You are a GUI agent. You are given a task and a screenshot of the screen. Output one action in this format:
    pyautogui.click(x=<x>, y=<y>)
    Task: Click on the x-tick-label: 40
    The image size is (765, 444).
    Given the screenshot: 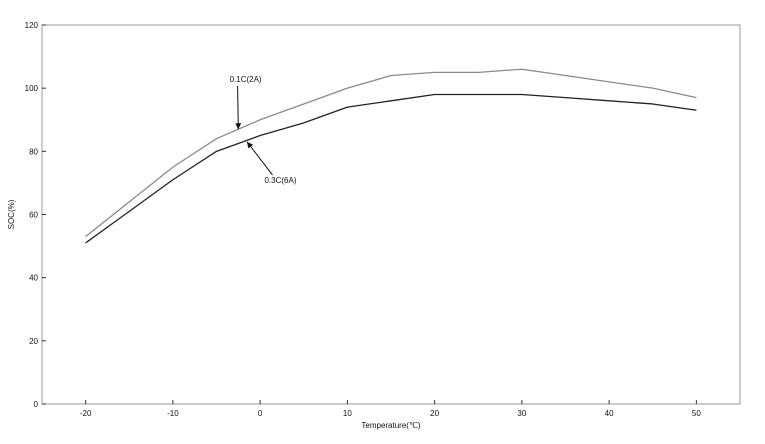 What is the action you would take?
    pyautogui.click(x=609, y=413)
    